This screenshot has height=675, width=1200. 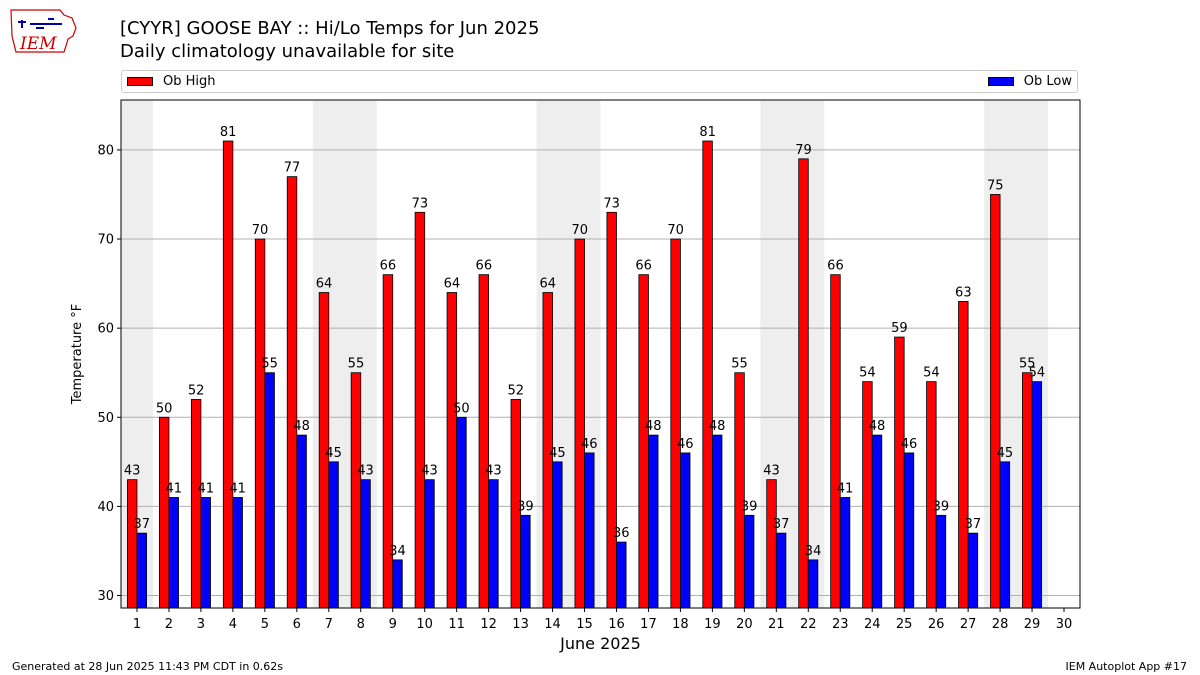 I want to click on data-label-high: 50, so click(x=164, y=408).